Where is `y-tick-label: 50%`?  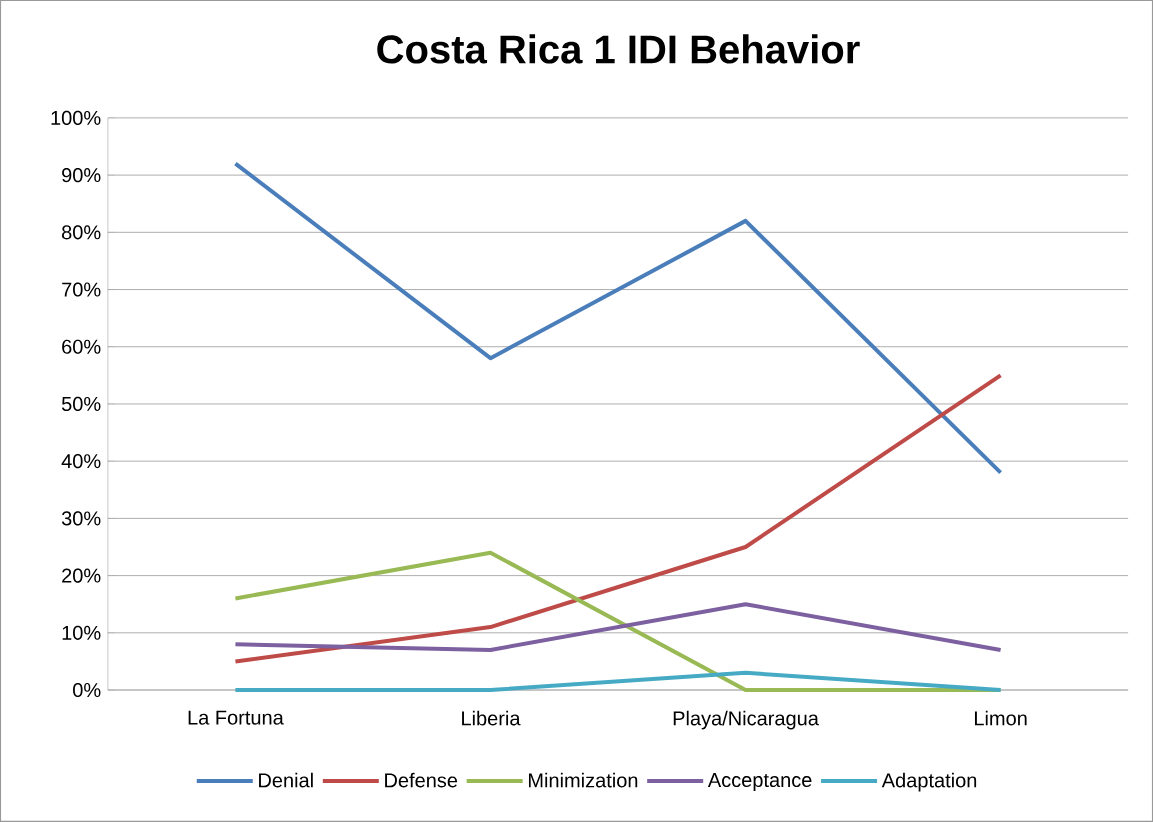
y-tick-label: 50% is located at coordinates (81, 404).